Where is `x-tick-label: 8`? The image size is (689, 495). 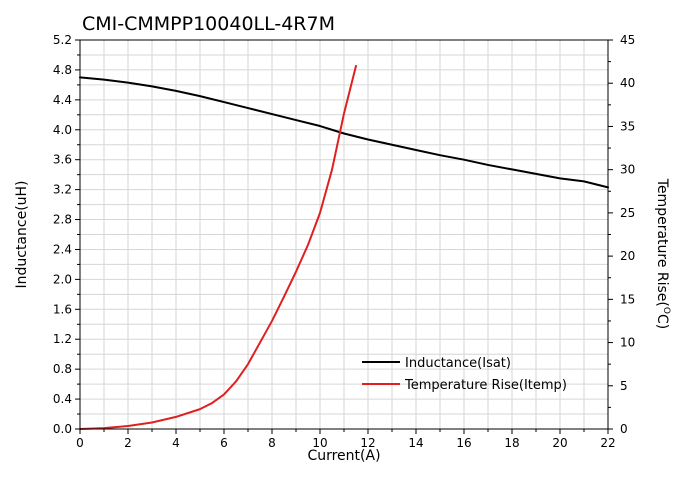
x-tick-label: 8 is located at coordinates (272, 443).